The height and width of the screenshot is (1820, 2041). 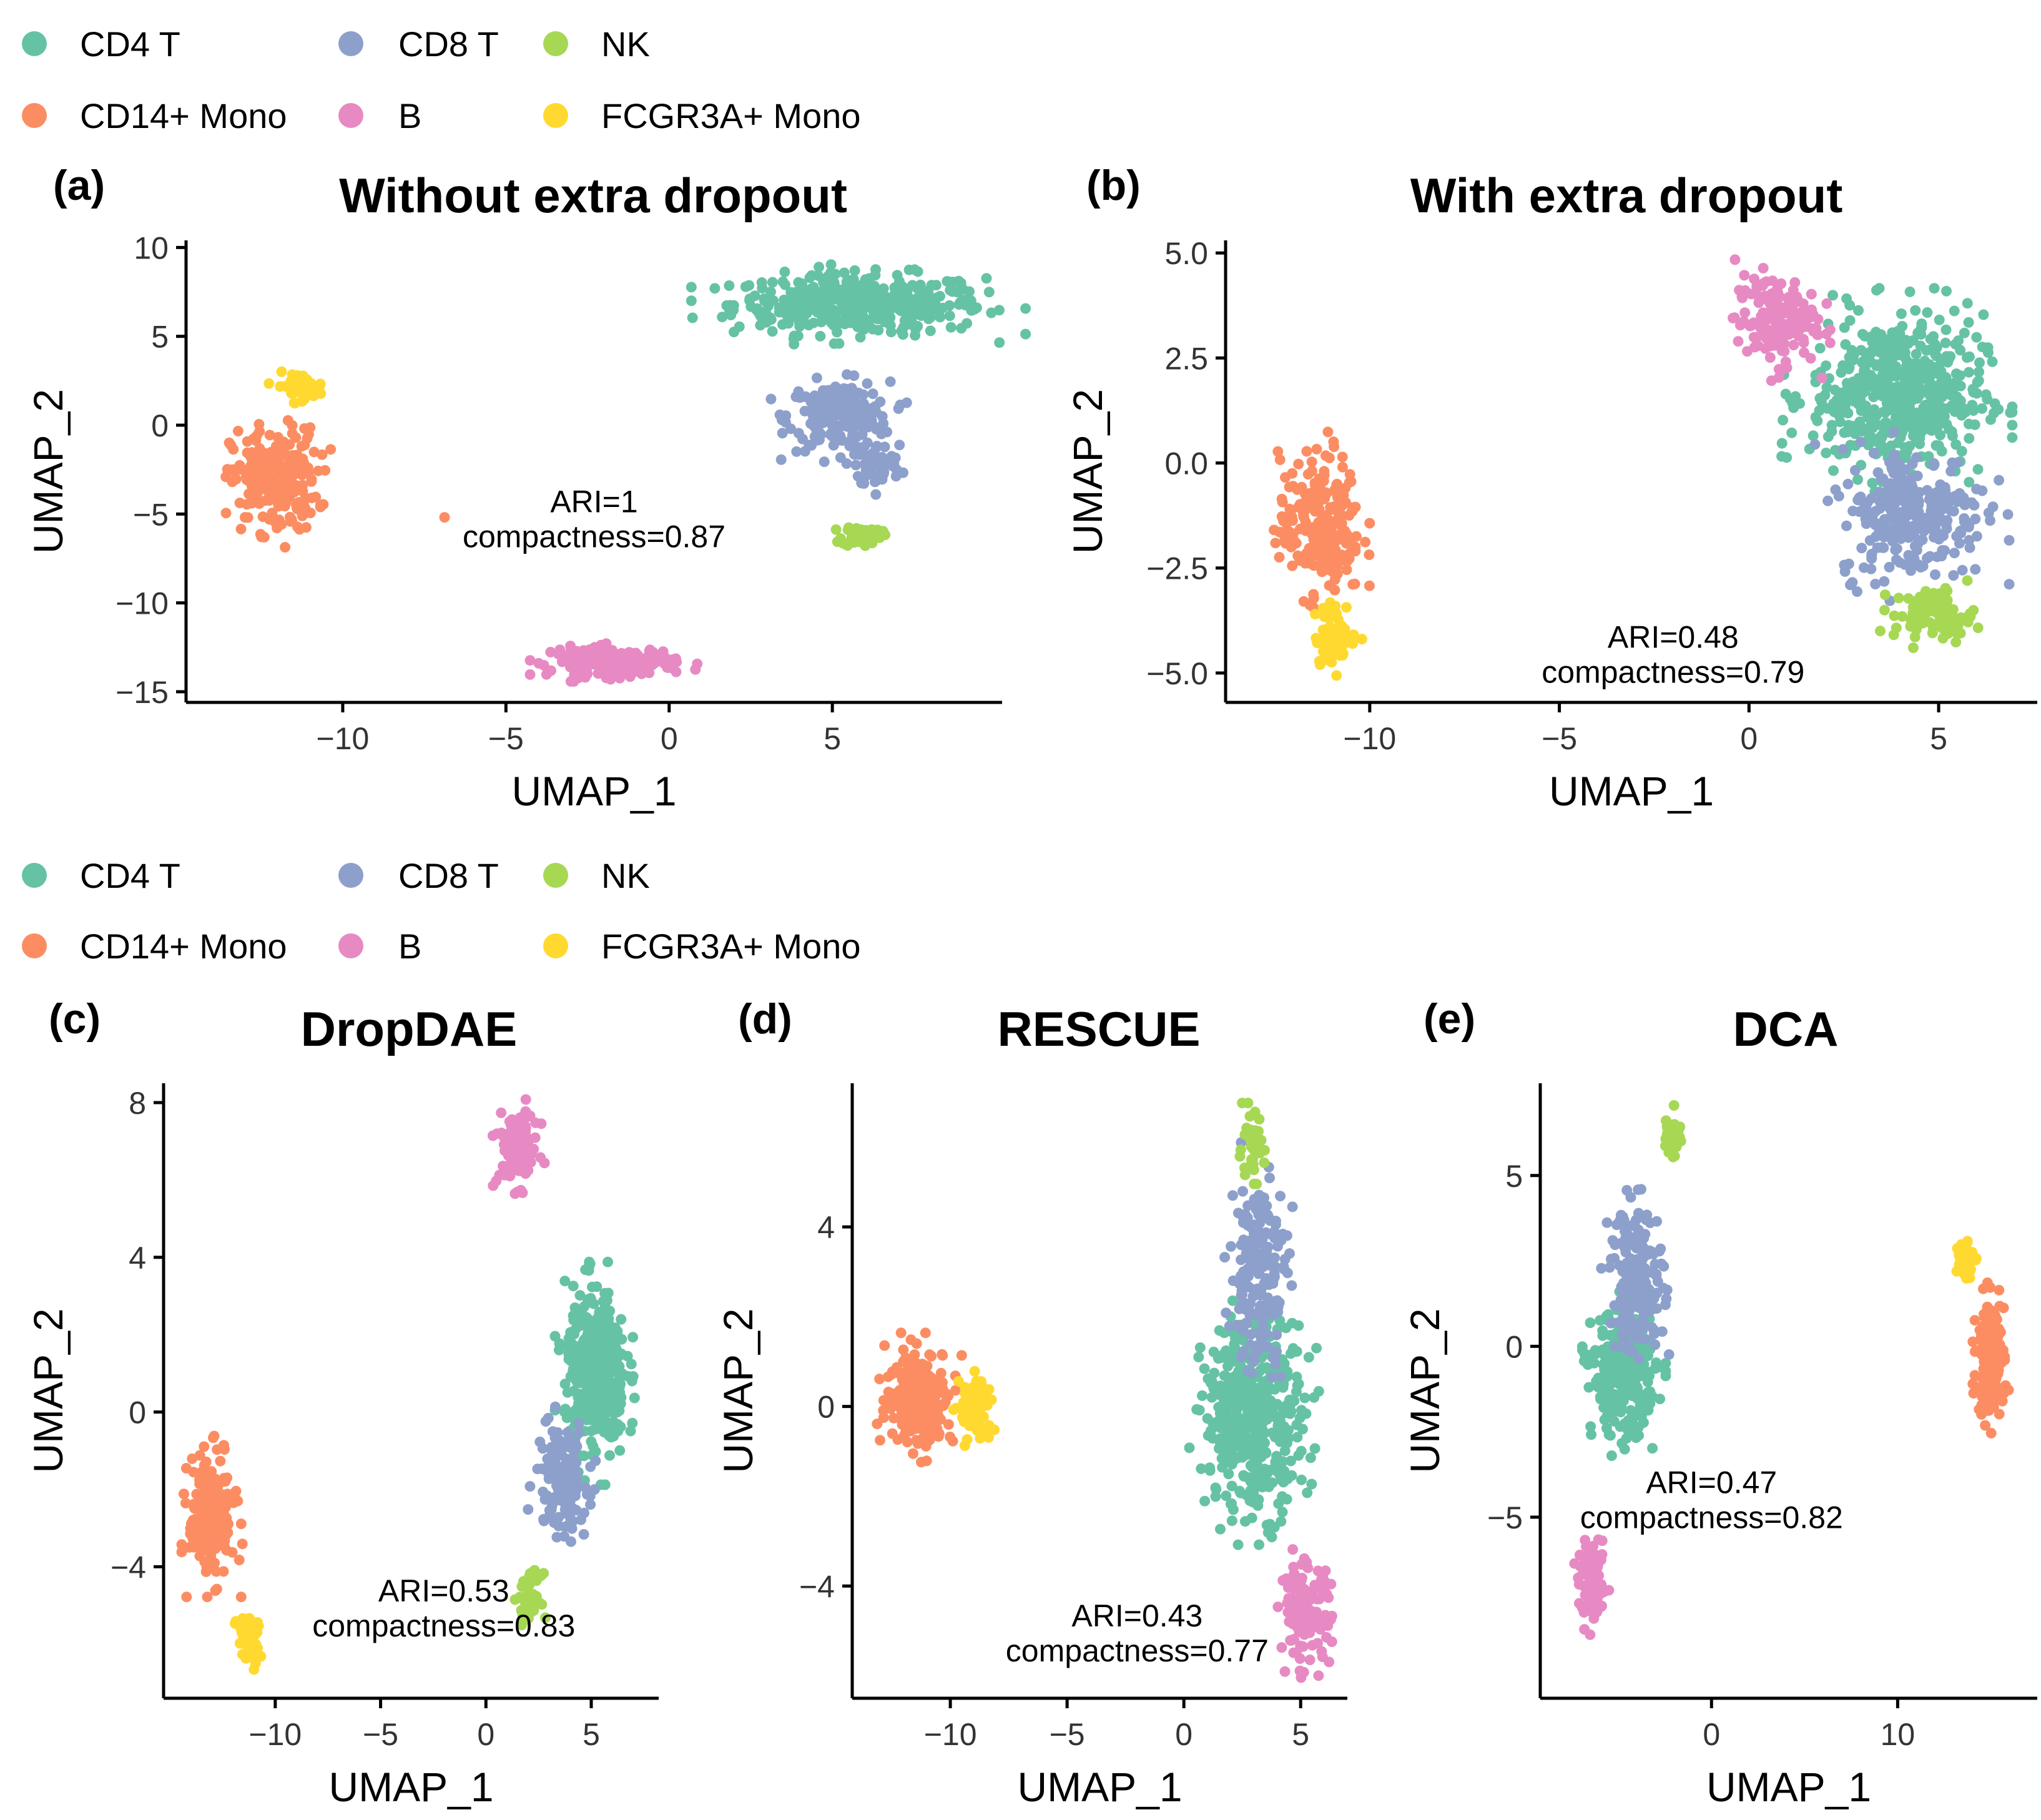 I want to click on legend-label: CD8 T, so click(x=449, y=44).